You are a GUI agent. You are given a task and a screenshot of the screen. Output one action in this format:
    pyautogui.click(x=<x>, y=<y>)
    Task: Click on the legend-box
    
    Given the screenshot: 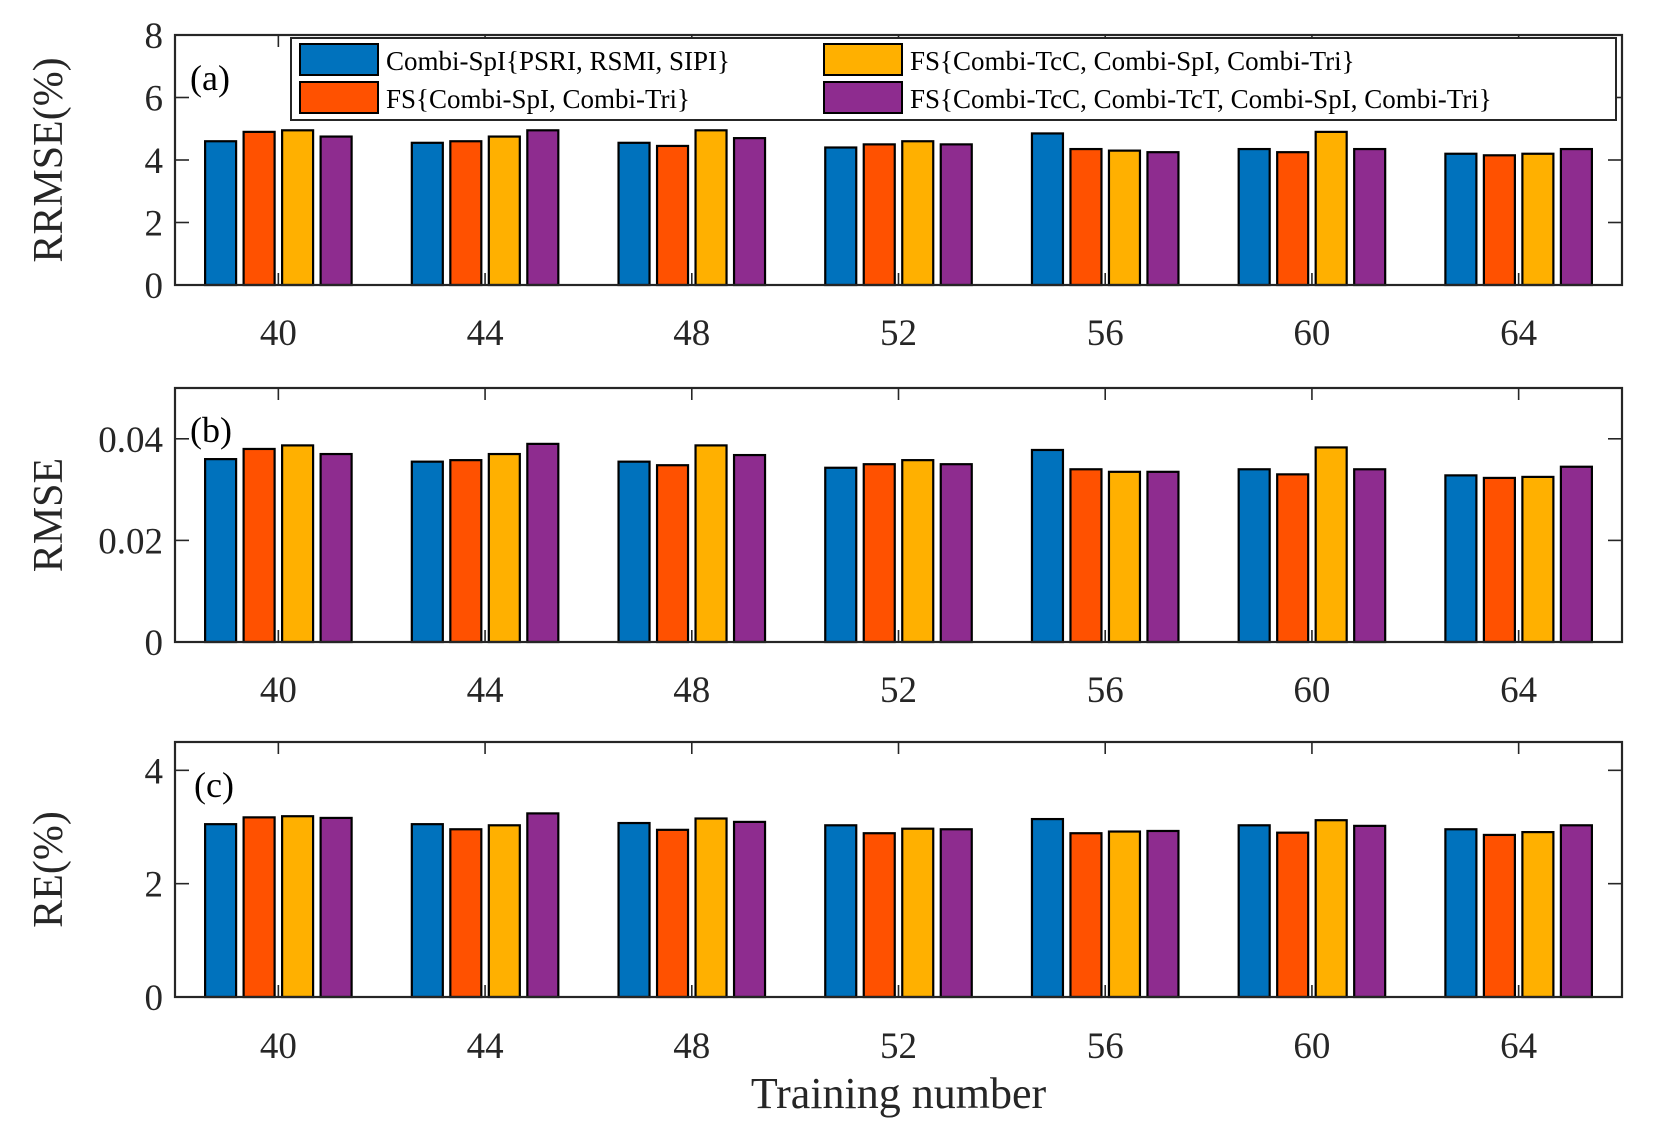 What is the action you would take?
    pyautogui.click(x=953, y=79)
    